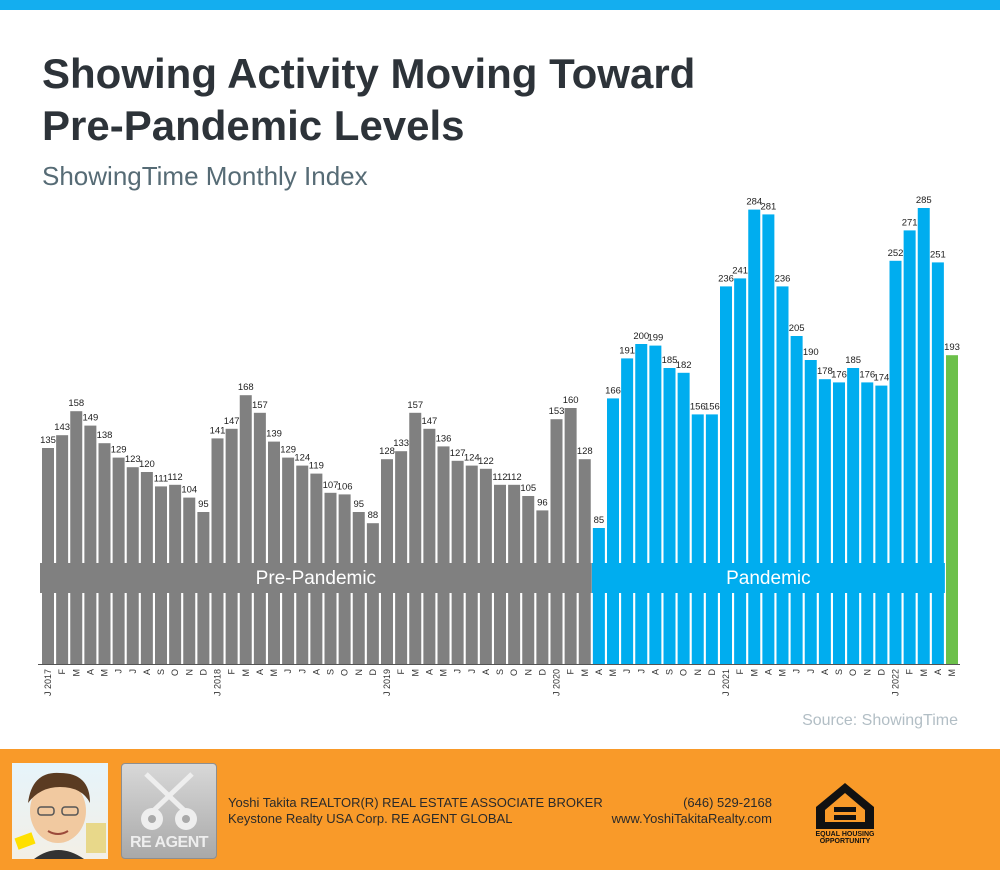  Describe the element at coordinates (62, 427) in the screenshot. I see `data-label: 143` at that location.